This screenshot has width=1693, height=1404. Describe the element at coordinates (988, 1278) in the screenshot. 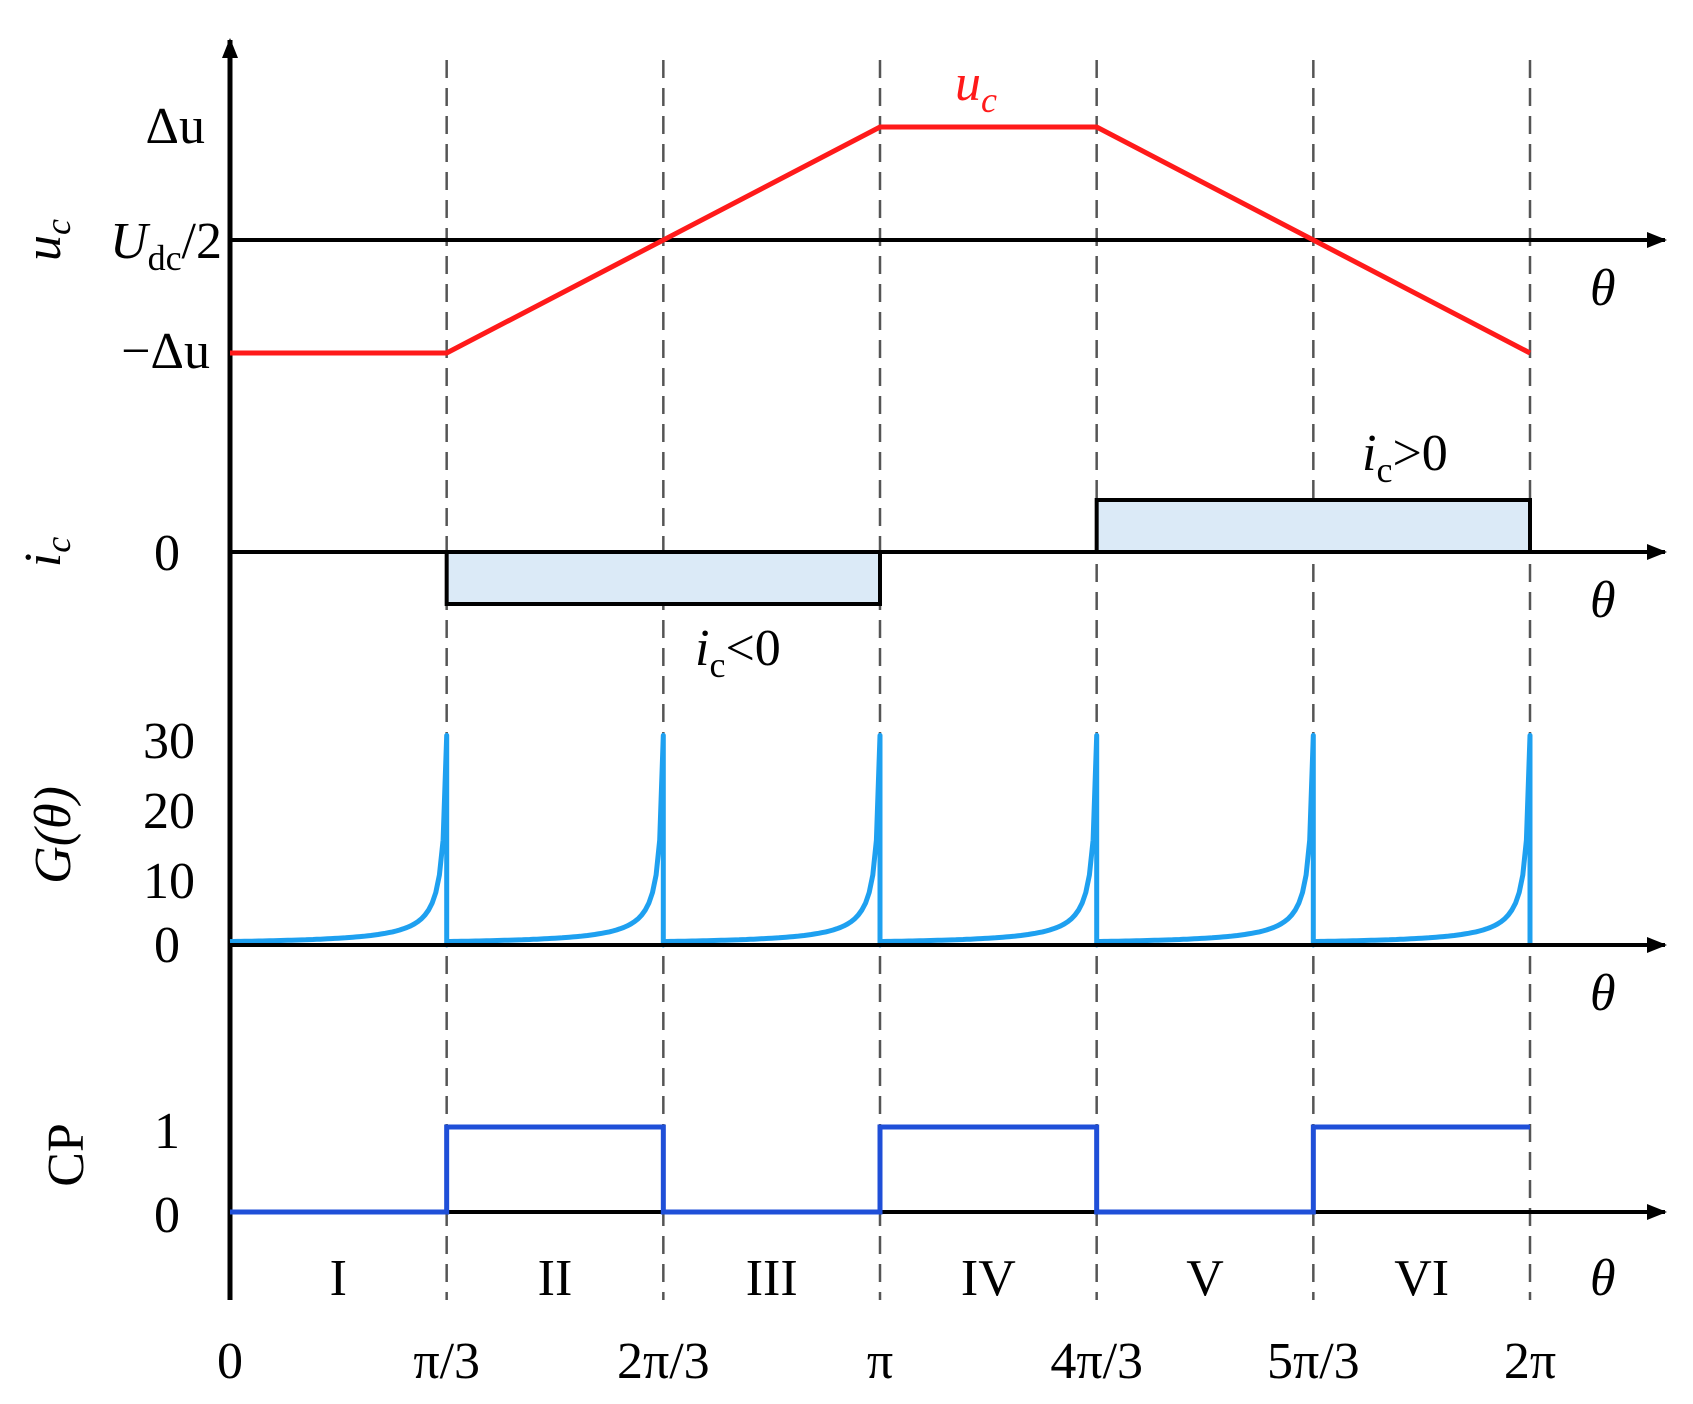

I see `sector-label: IV` at that location.